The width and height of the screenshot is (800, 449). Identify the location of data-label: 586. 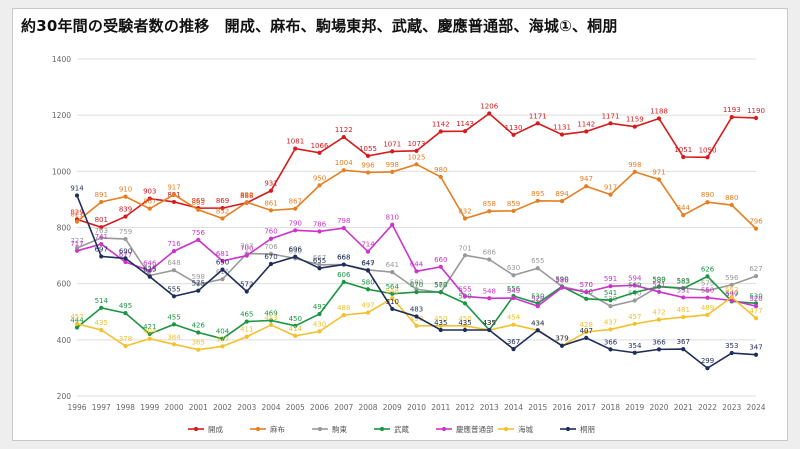
(562, 281).